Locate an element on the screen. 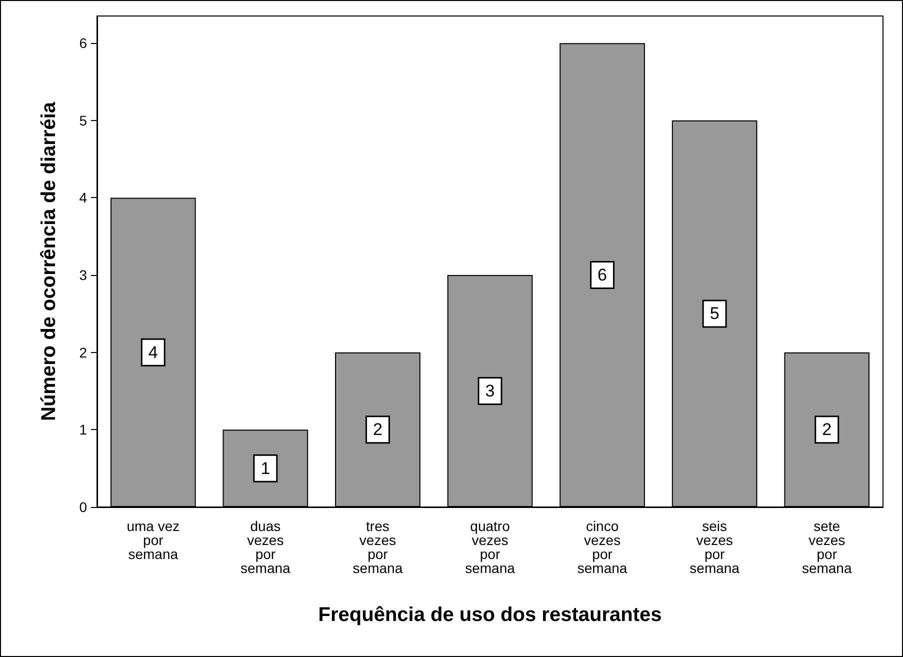 The image size is (903, 657). data-label: 6 is located at coordinates (603, 275).